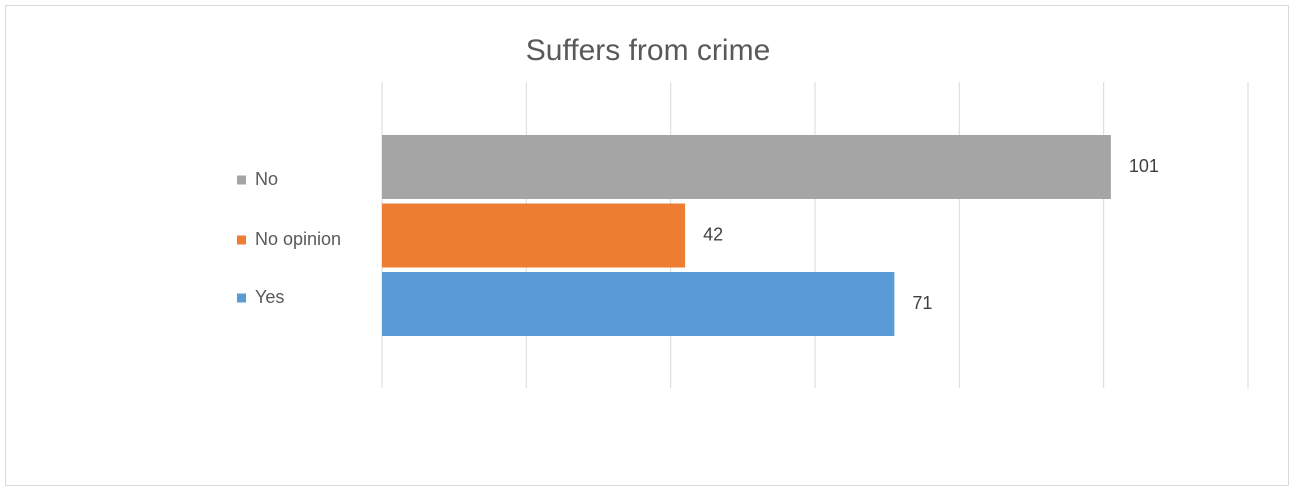  What do you see at coordinates (648, 50) in the screenshot?
I see `chart-title: Suffers from crime` at bounding box center [648, 50].